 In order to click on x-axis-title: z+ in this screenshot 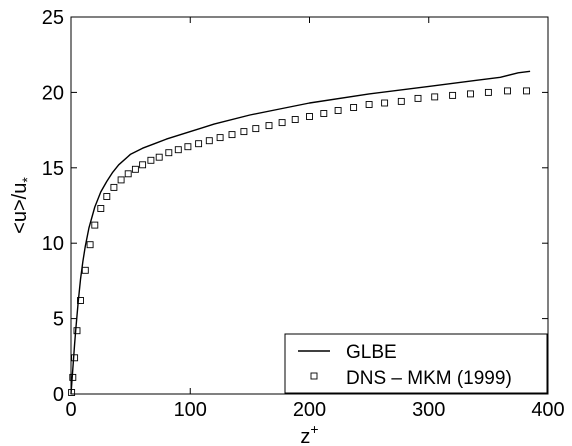, I will do `click(309, 433)`.